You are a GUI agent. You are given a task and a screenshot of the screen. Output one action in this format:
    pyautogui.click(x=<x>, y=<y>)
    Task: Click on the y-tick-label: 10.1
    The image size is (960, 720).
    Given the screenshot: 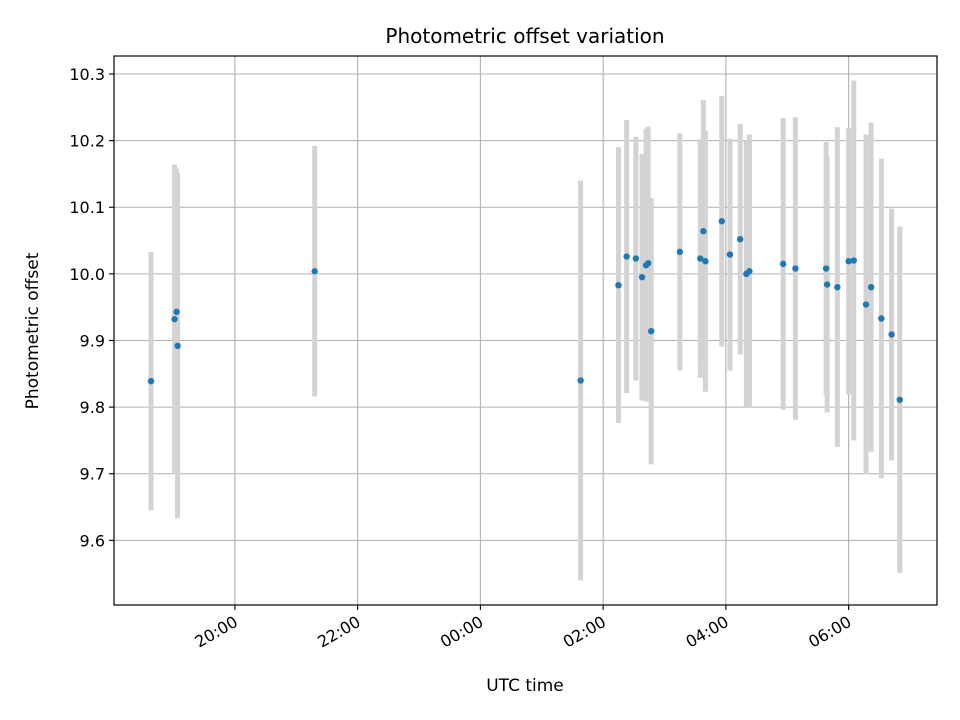 What is the action you would take?
    pyautogui.click(x=87, y=207)
    